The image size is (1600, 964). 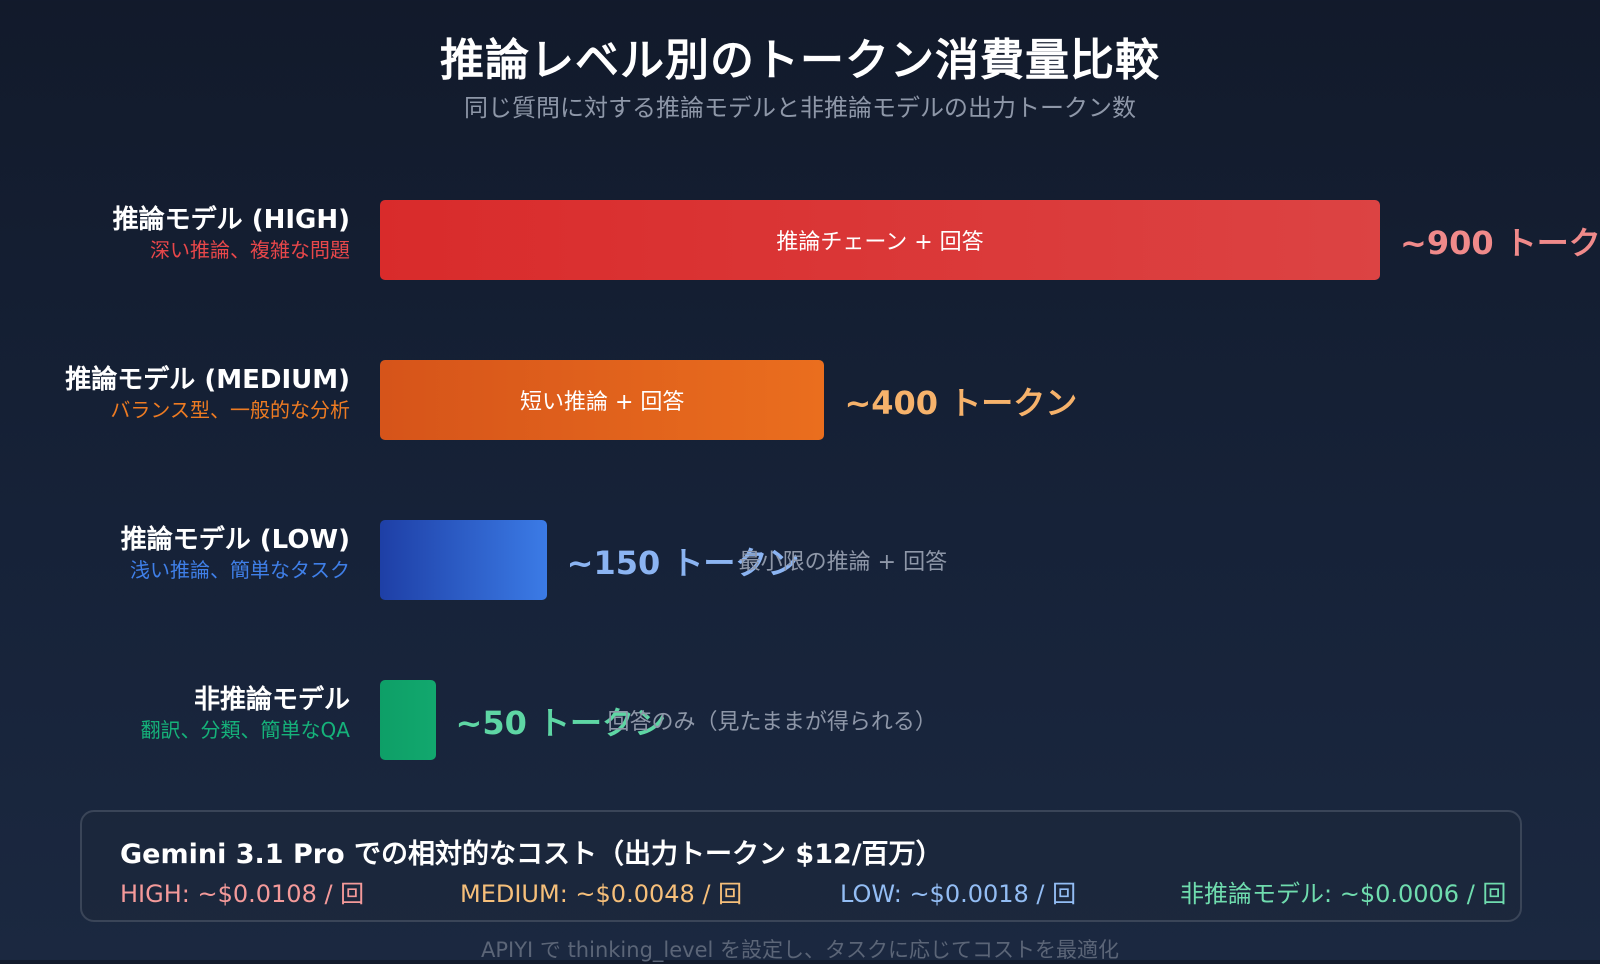 I want to click on row-label-high: 推論モデル (HIGH) 深い推論、複雑な問題, so click(x=180, y=234).